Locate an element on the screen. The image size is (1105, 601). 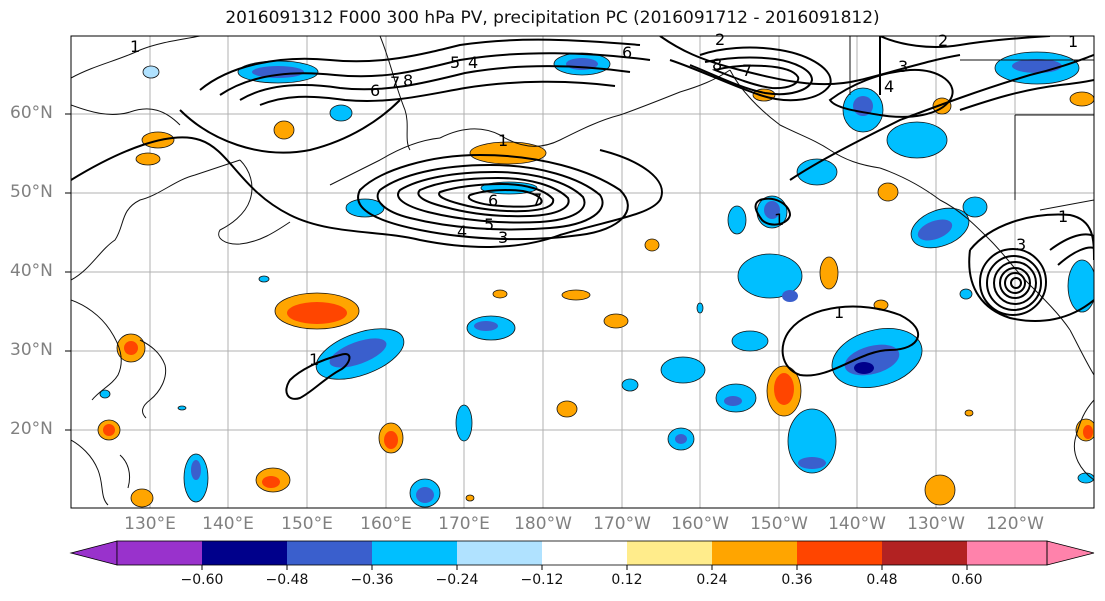
colorbar-tick-label: −0.12 is located at coordinates (542, 580).